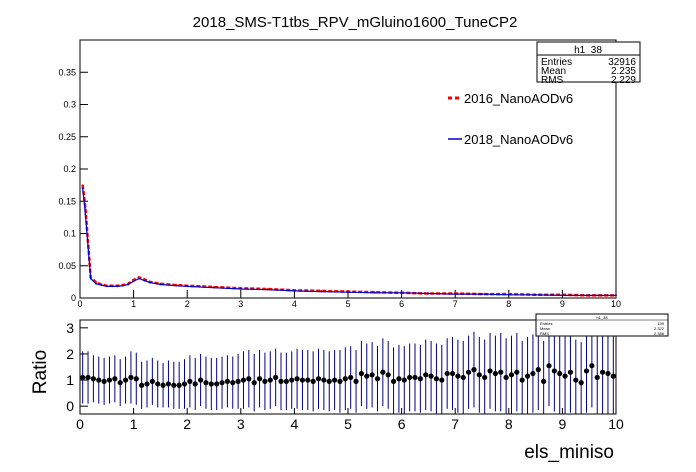 This screenshot has width=696, height=472. What do you see at coordinates (556, 62) in the screenshot?
I see `stats-entries-label: Entries` at bounding box center [556, 62].